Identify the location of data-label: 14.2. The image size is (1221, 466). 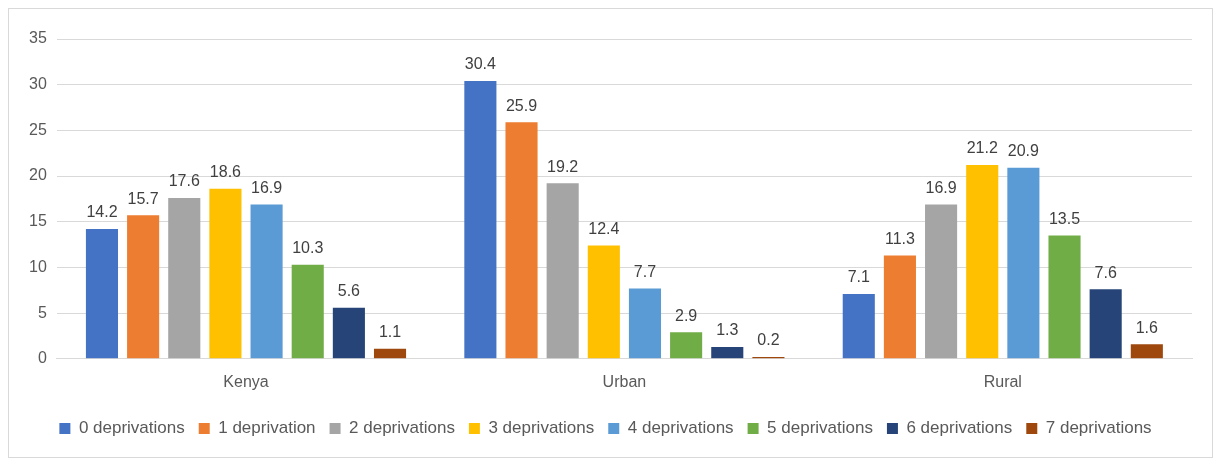
(102, 212).